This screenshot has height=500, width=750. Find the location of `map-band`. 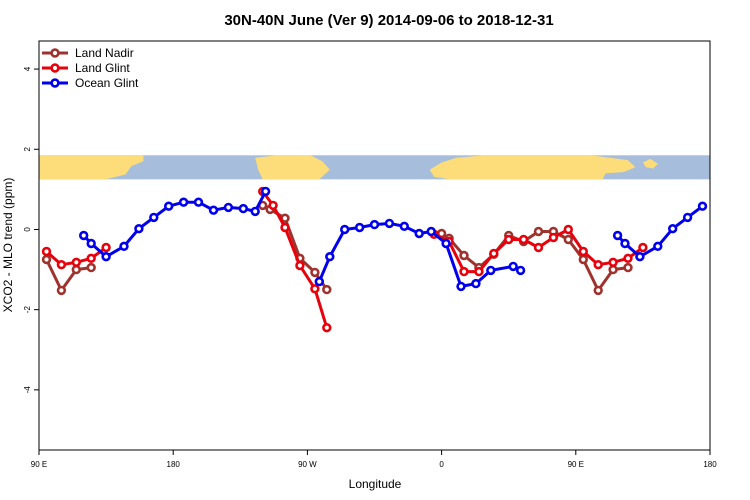

map-band is located at coordinates (374, 167).